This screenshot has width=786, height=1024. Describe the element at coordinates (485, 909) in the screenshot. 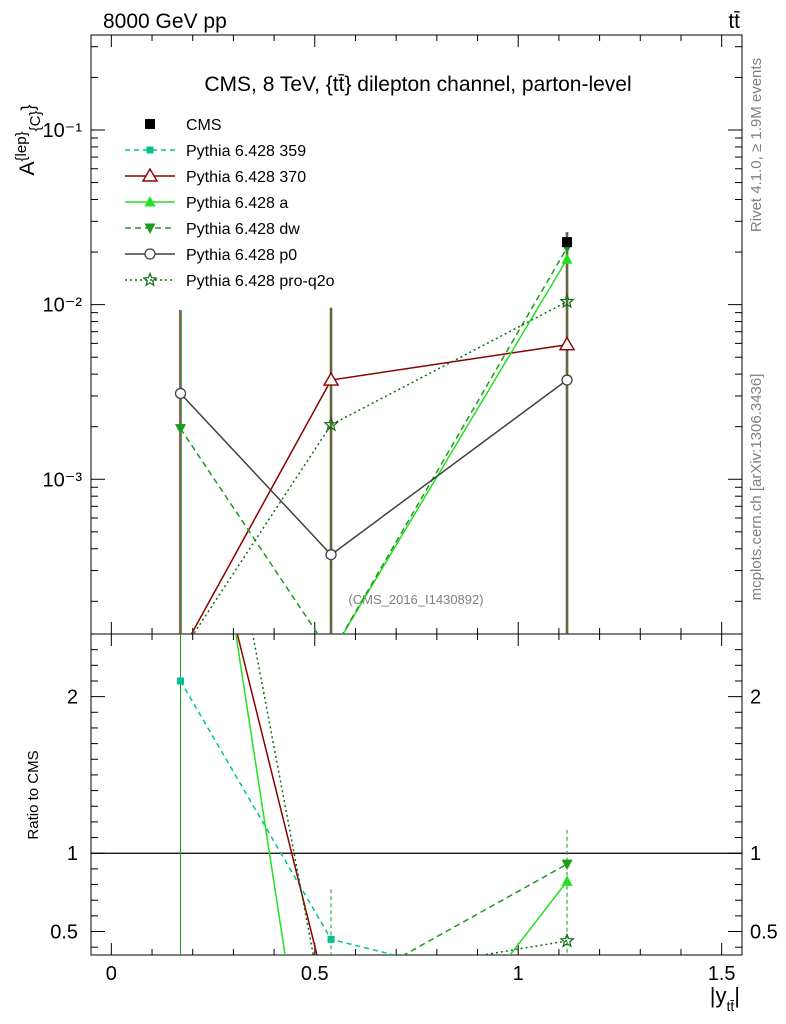

I see `ratio-line-pythia-6.428-dw` at that location.